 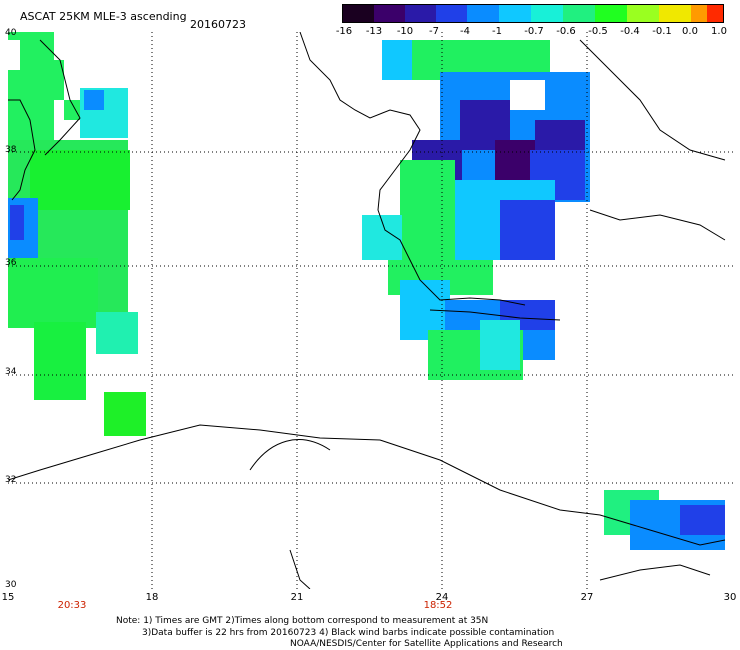 What do you see at coordinates (497, 31) in the screenshot?
I see `cbar-label-5: -1` at bounding box center [497, 31].